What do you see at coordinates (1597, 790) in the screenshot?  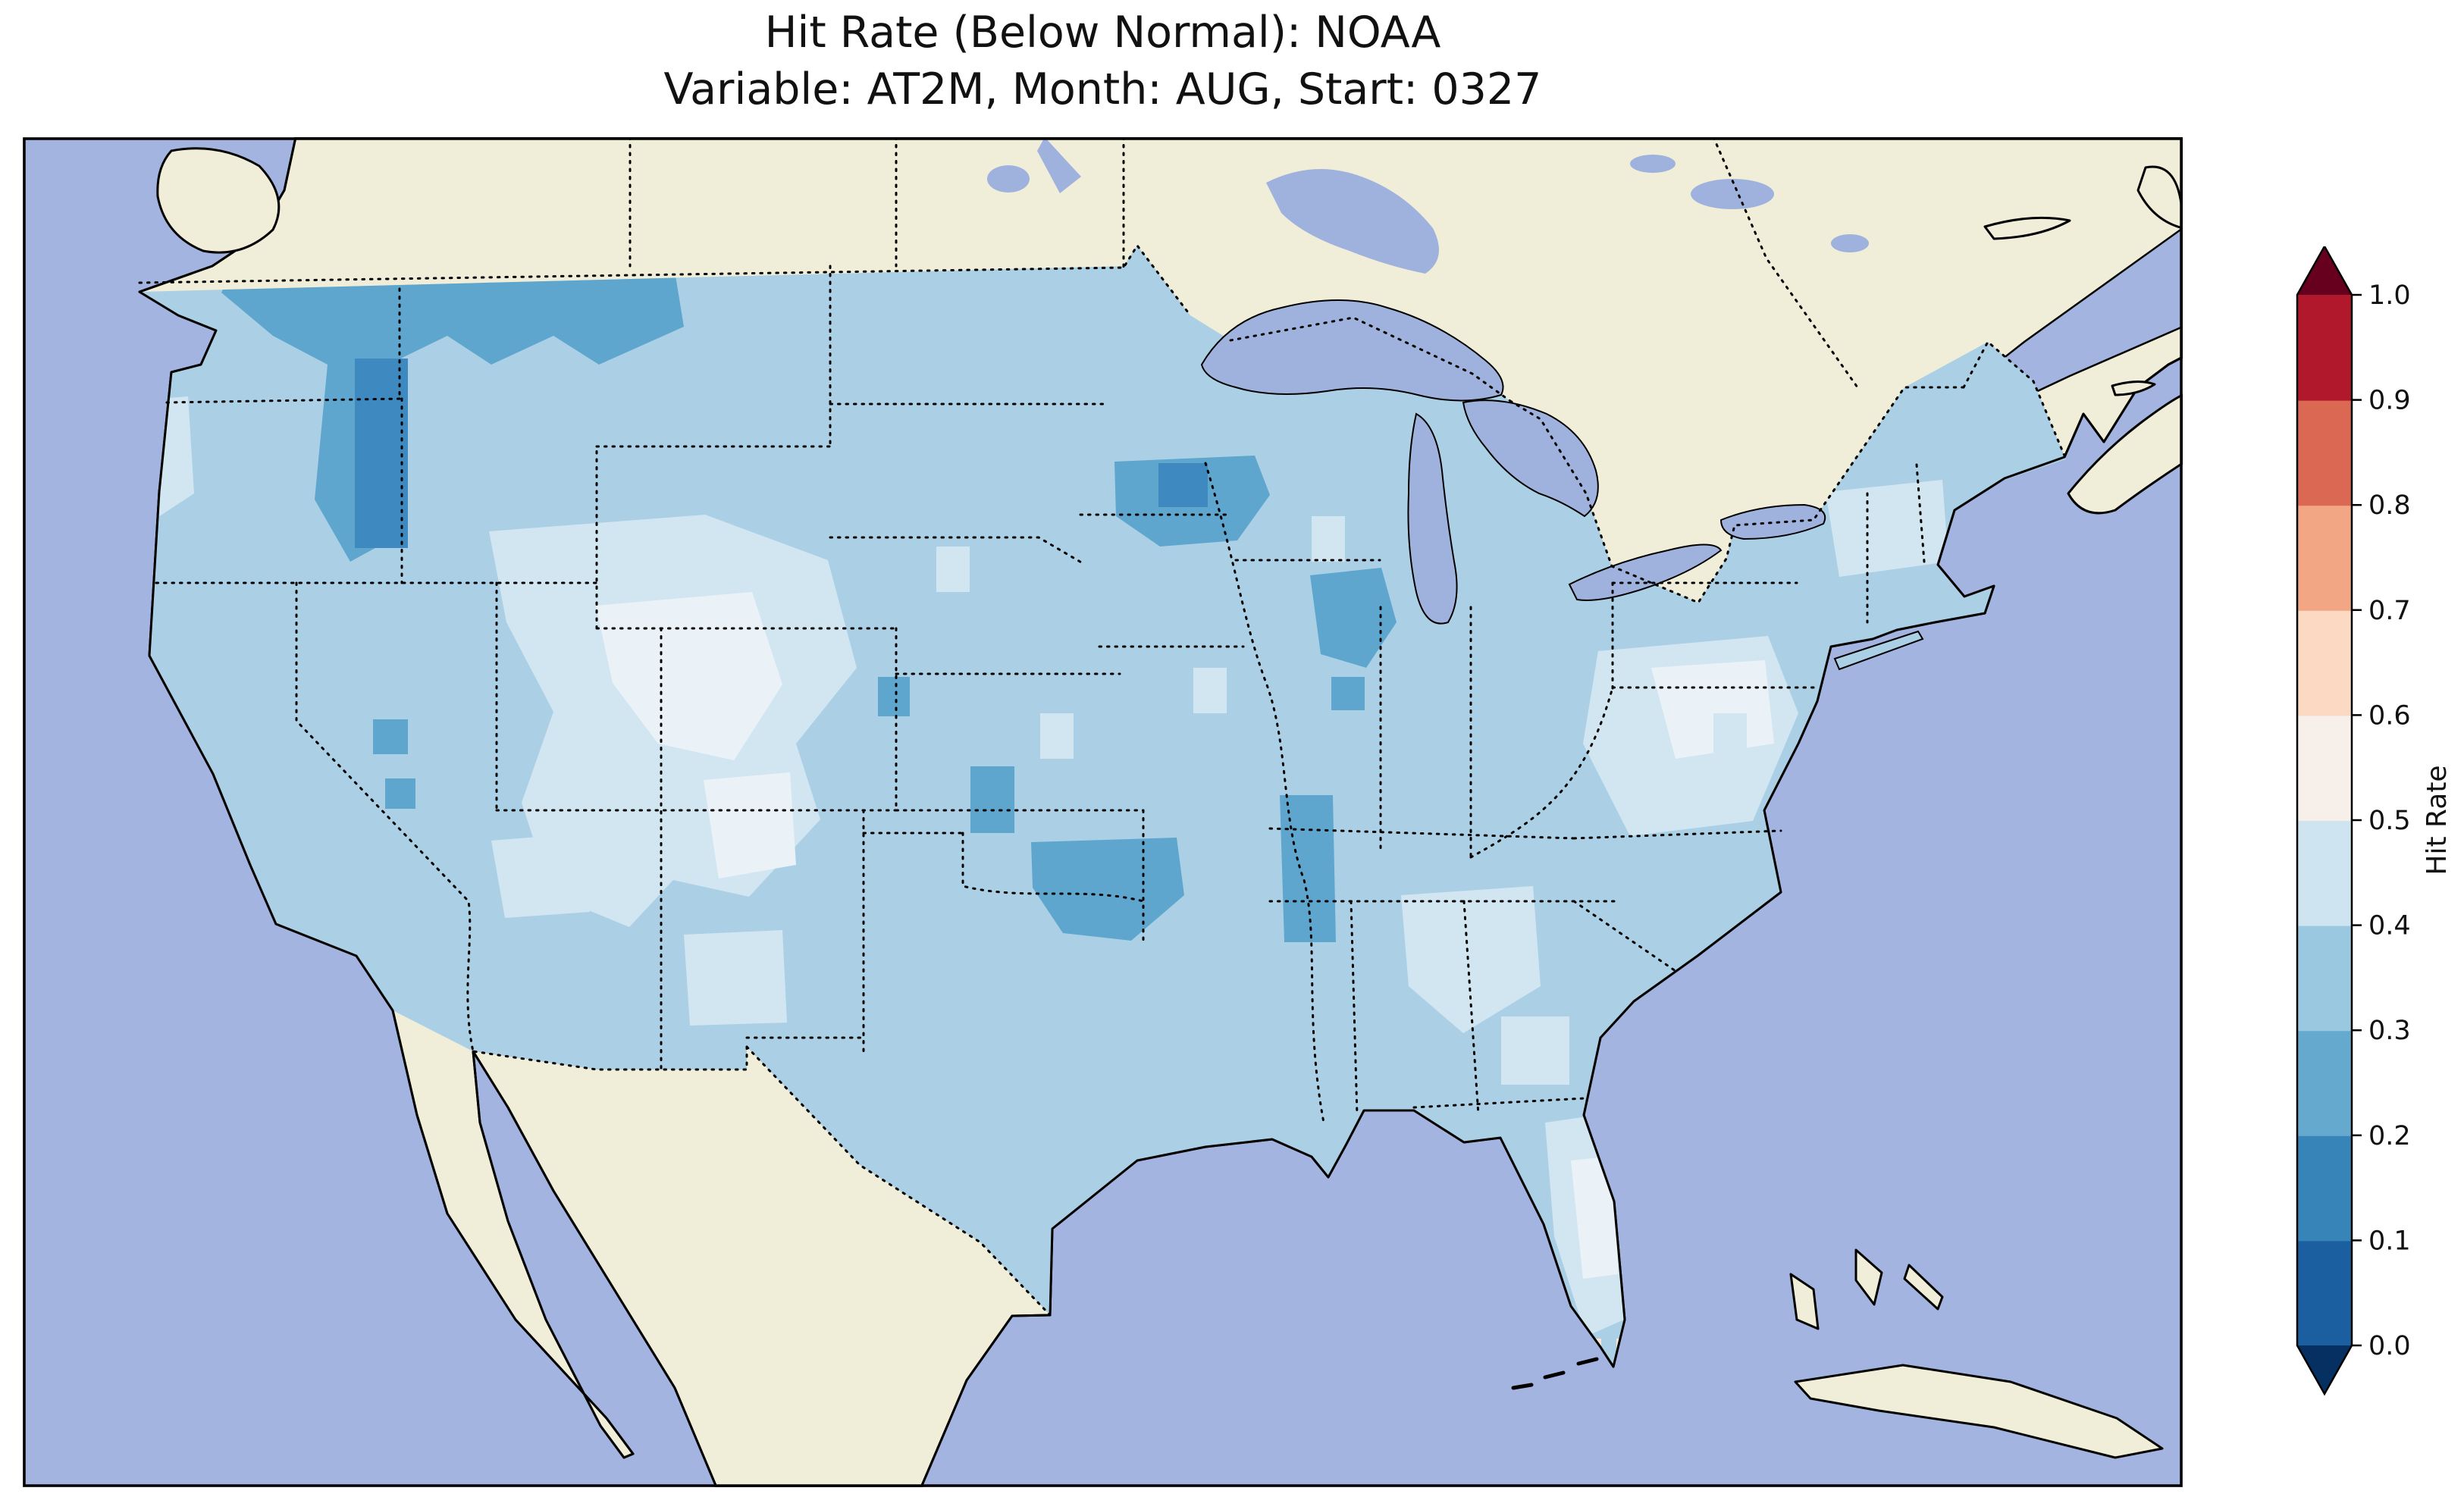 I see `eastern-state-lines` at bounding box center [1597, 790].